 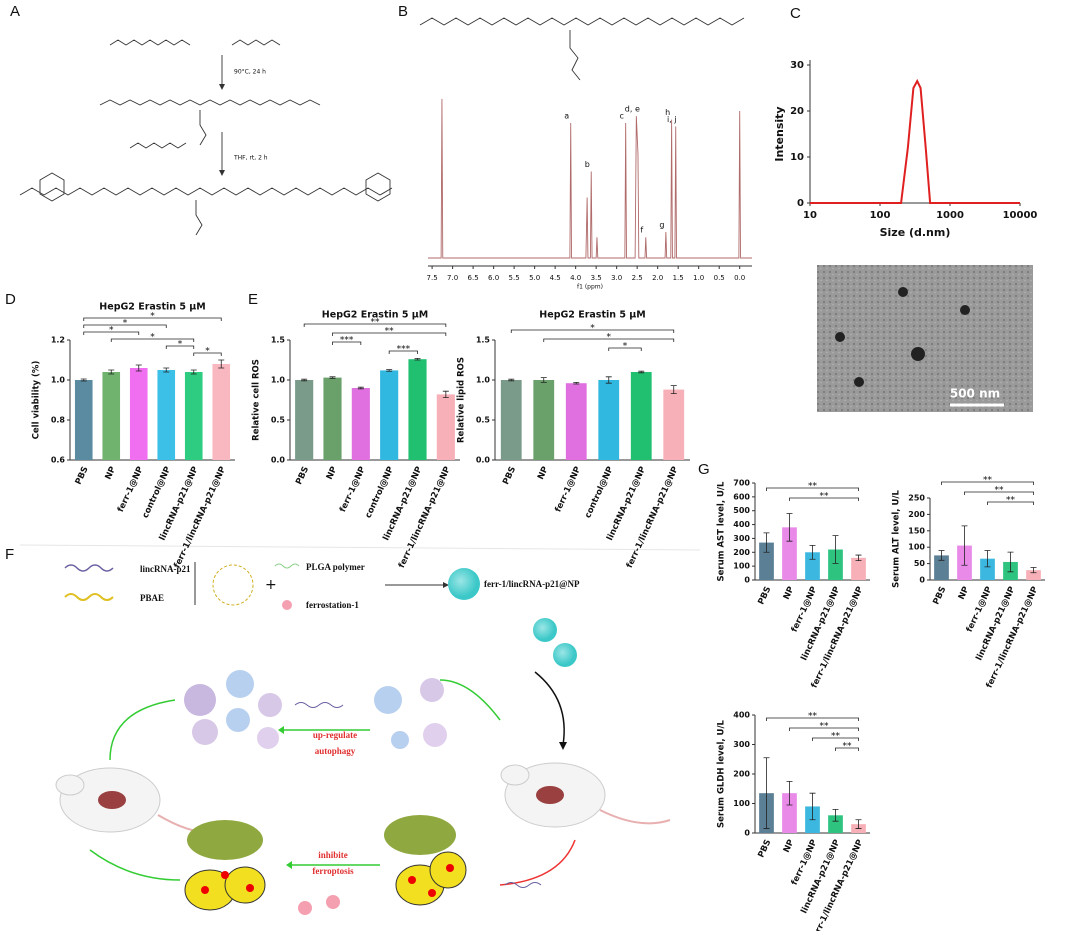 I want to click on tem-image, so click(x=925, y=338).